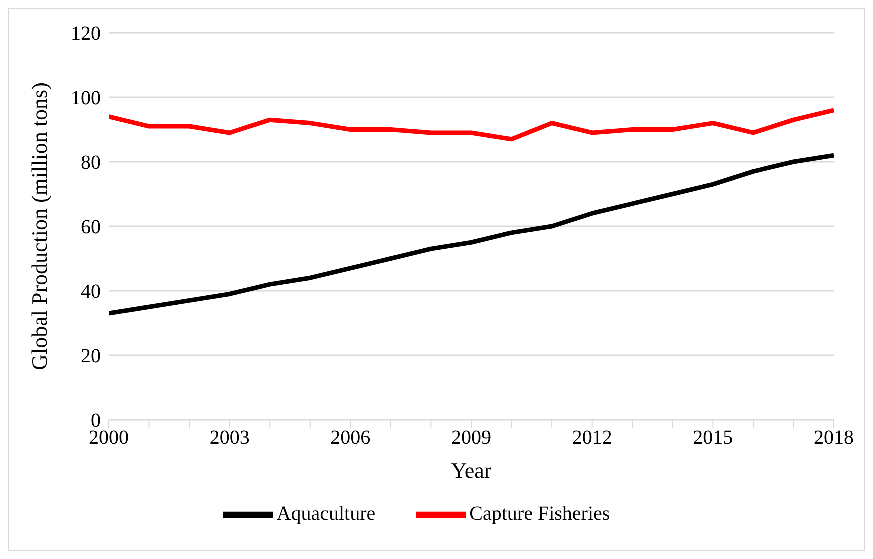  What do you see at coordinates (91, 163) in the screenshot?
I see `y-tick-label: 80` at bounding box center [91, 163].